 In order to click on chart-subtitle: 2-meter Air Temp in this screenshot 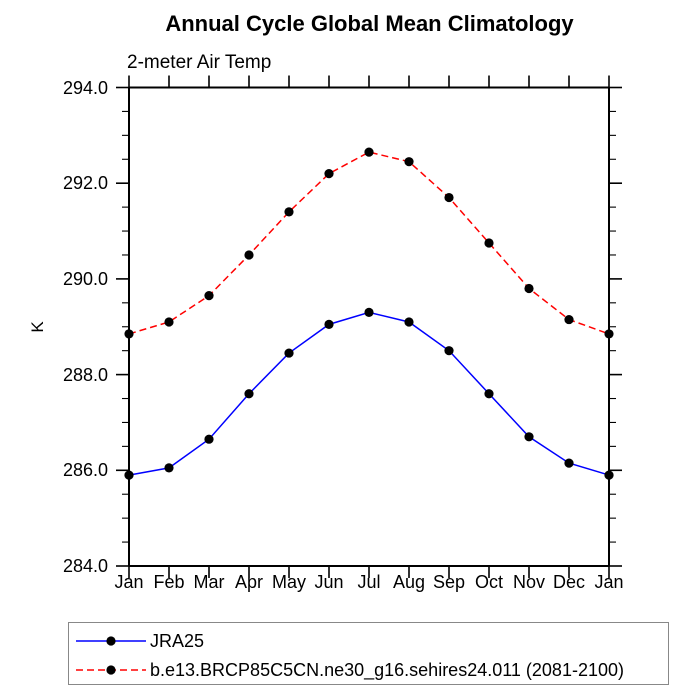, I will do `click(199, 62)`.